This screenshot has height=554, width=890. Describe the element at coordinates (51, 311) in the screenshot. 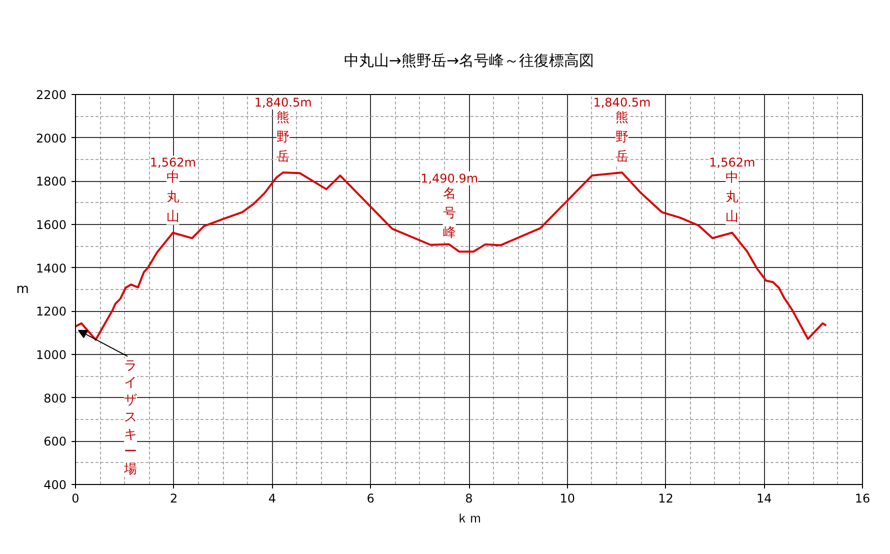

I see `y-tick-label: 1200` at that location.